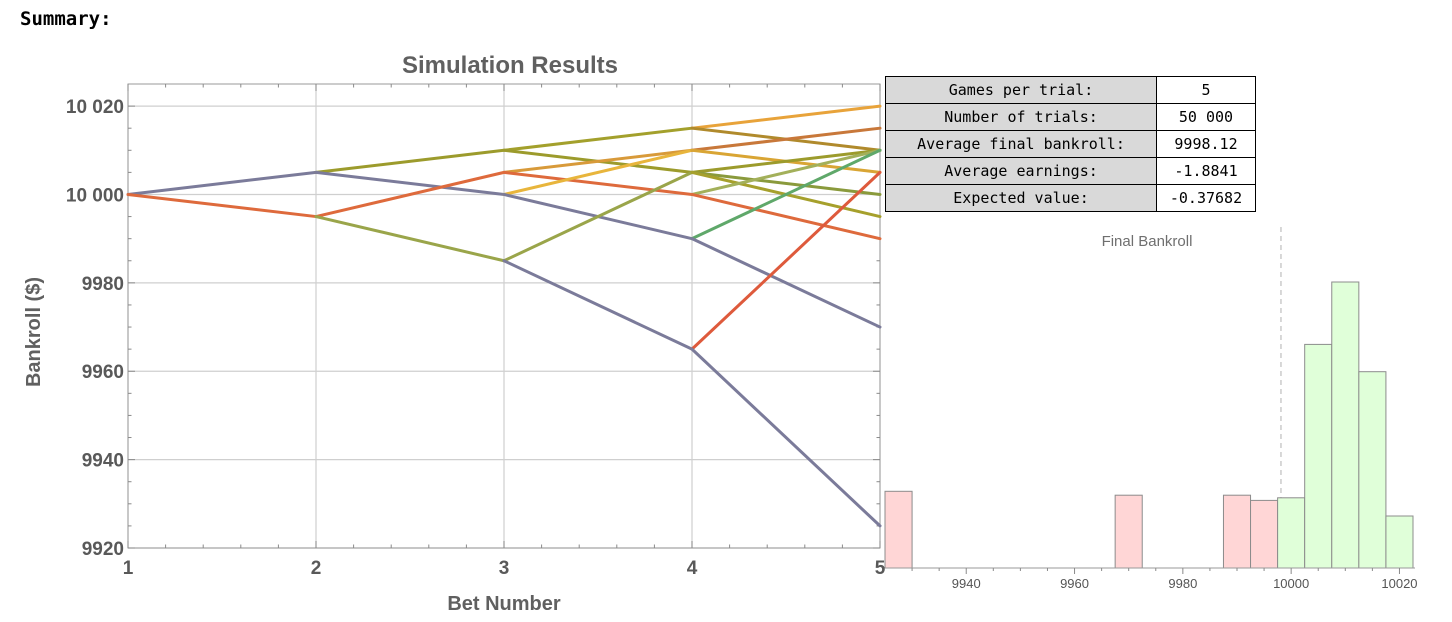 This screenshot has height=622, width=1452. Describe the element at coordinates (1206, 171) in the screenshot. I see `stat-value: -1.8841` at that location.